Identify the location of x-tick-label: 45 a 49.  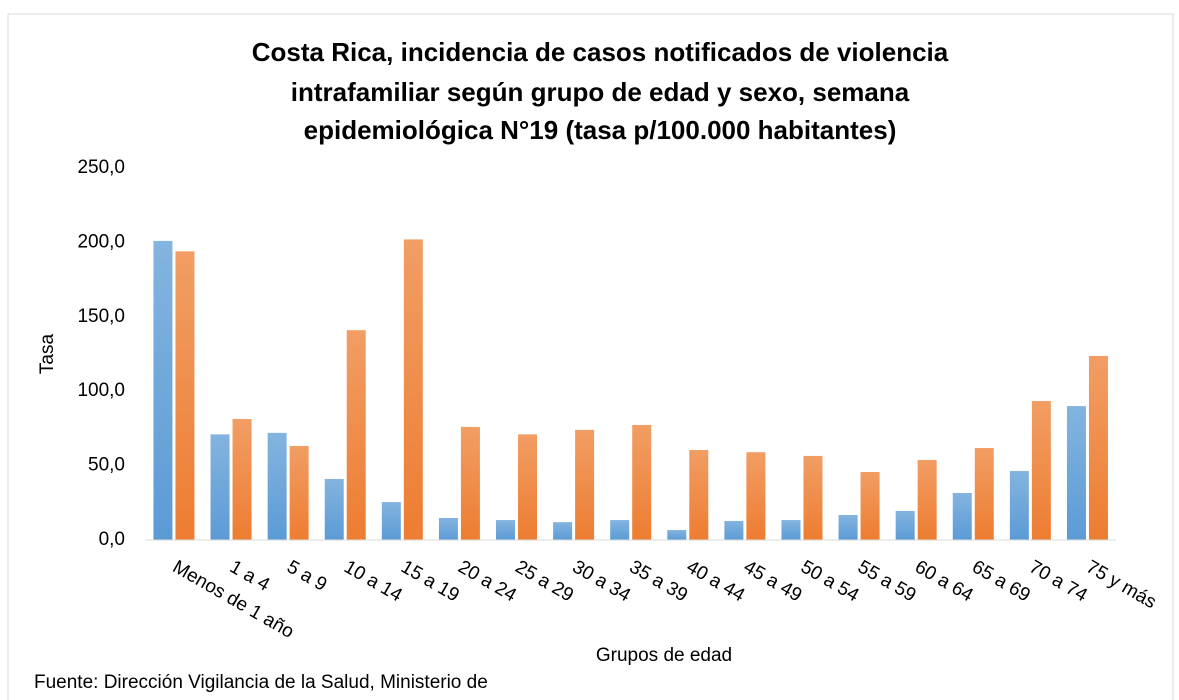
(772, 581).